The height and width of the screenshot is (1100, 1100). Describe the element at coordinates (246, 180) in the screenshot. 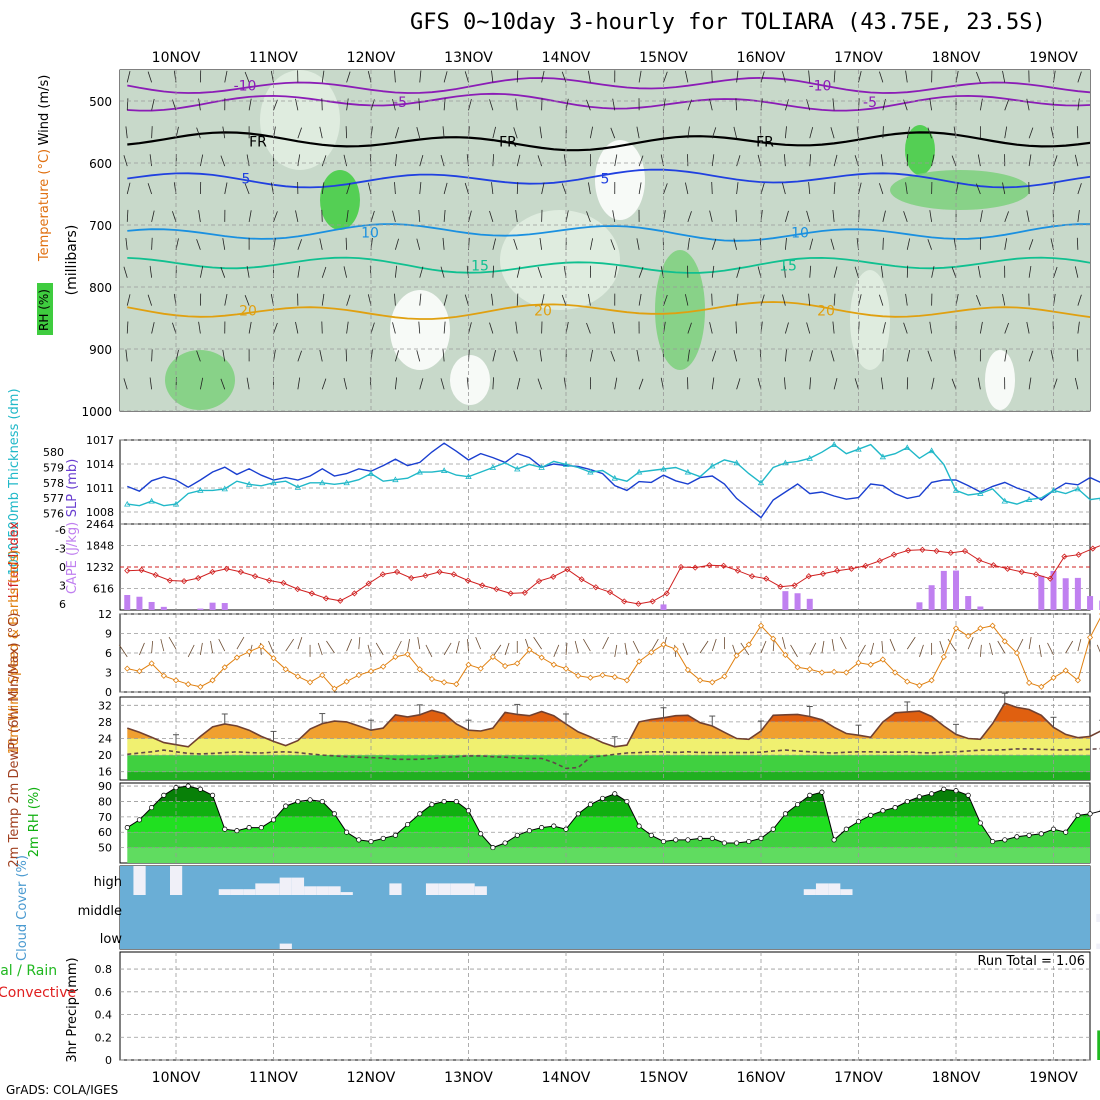

I see `isotherm-label: 5` at that location.